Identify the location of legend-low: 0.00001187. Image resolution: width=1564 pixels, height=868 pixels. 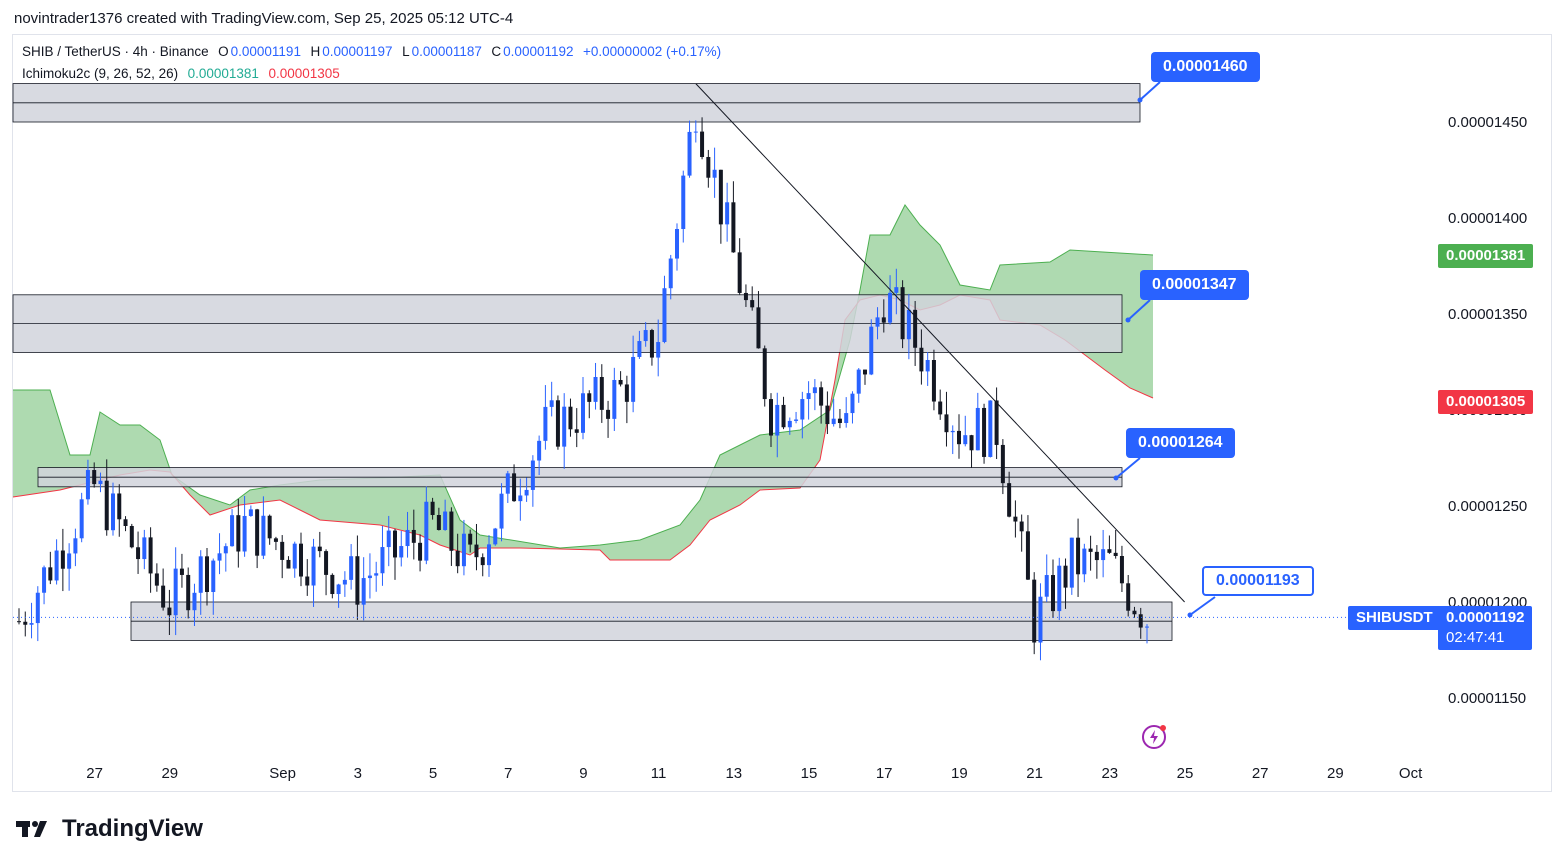
(446, 51).